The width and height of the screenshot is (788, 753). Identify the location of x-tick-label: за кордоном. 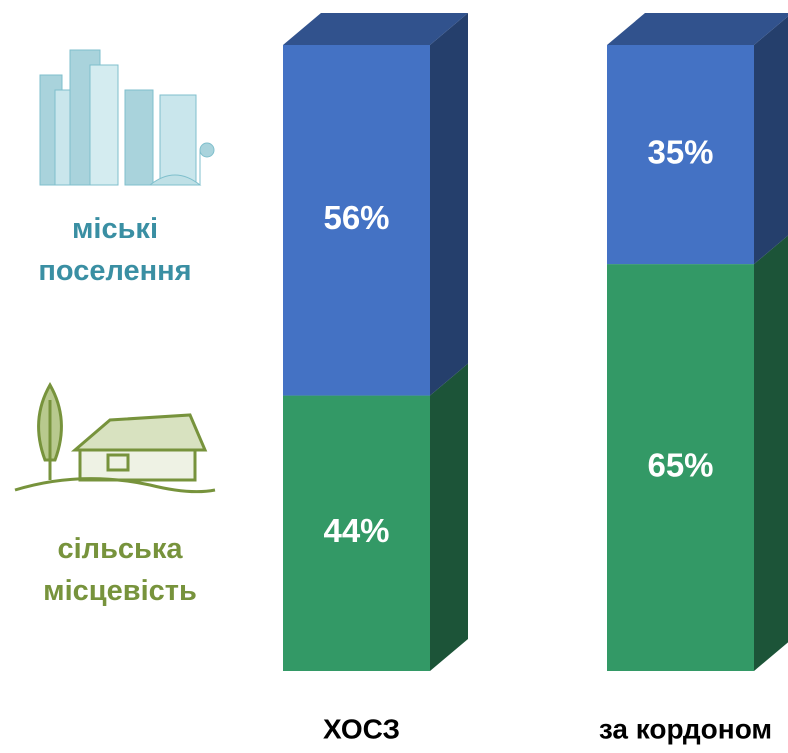
(685, 728).